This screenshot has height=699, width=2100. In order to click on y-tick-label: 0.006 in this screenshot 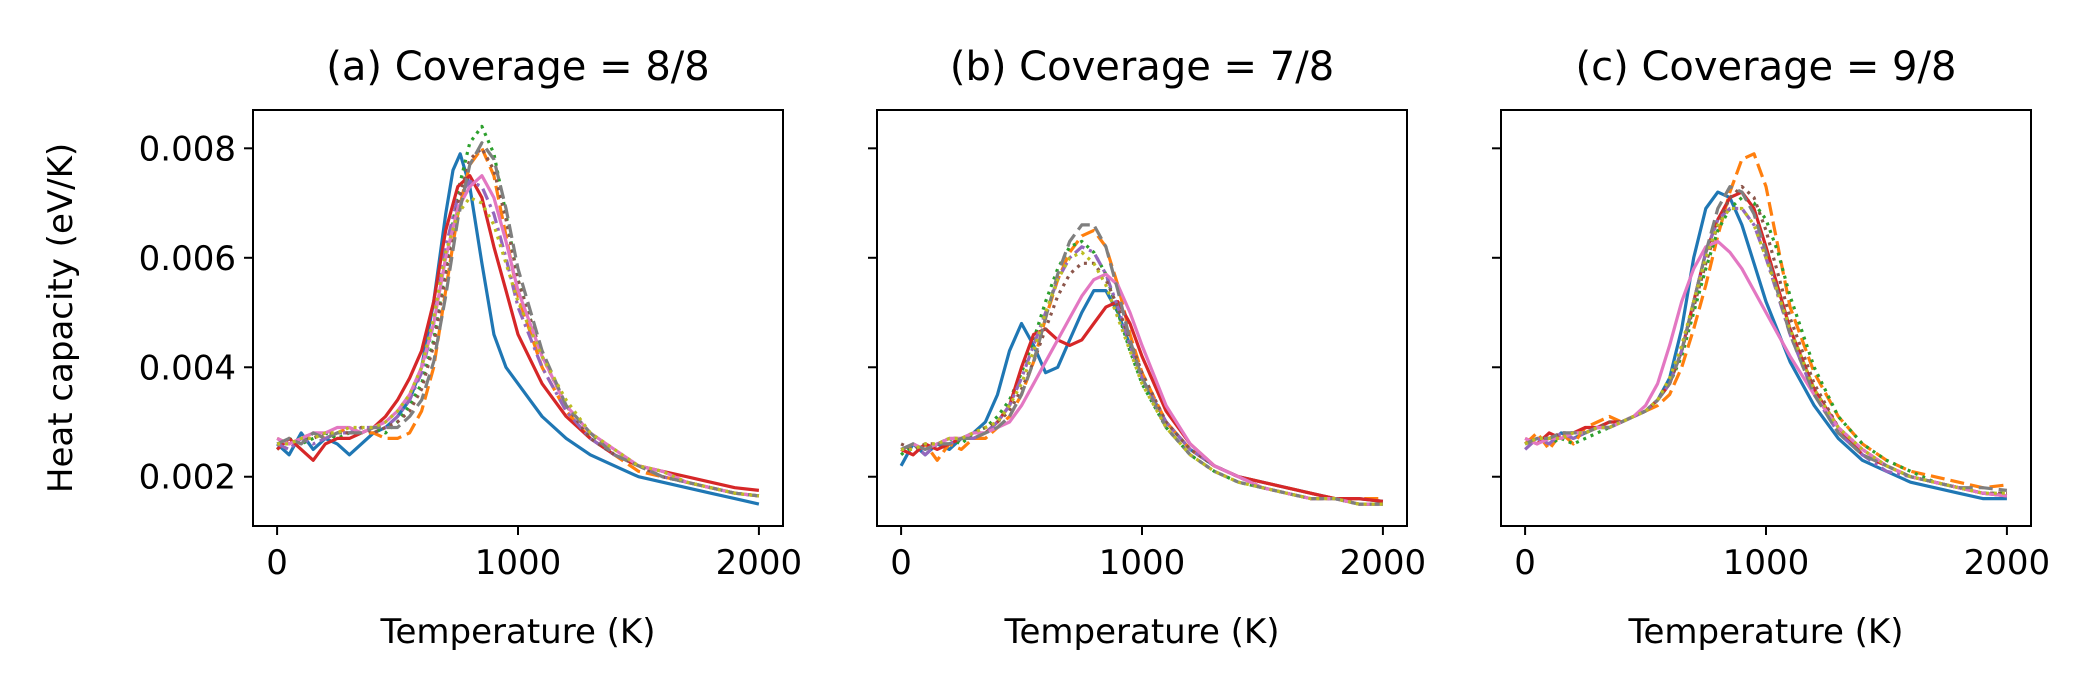, I will do `click(187, 259)`.